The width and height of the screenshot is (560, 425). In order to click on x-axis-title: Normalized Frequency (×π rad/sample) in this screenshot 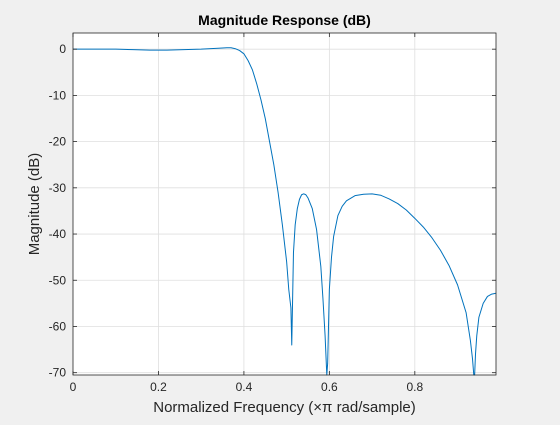, I will do `click(284, 407)`.